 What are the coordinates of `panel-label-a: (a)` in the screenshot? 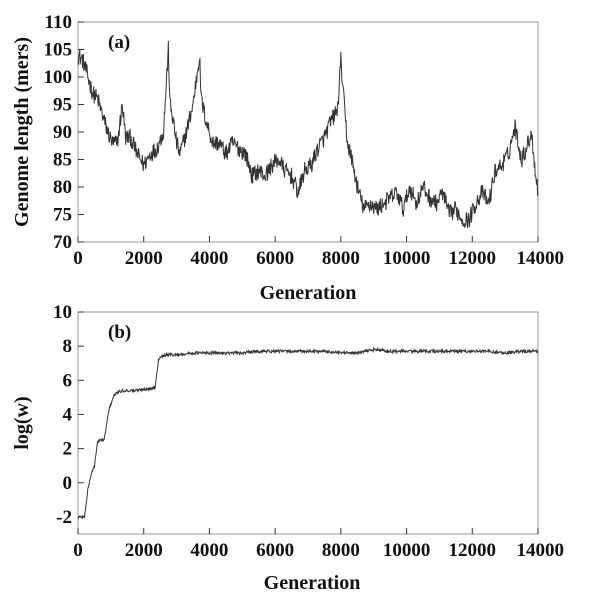 It's located at (119, 42).